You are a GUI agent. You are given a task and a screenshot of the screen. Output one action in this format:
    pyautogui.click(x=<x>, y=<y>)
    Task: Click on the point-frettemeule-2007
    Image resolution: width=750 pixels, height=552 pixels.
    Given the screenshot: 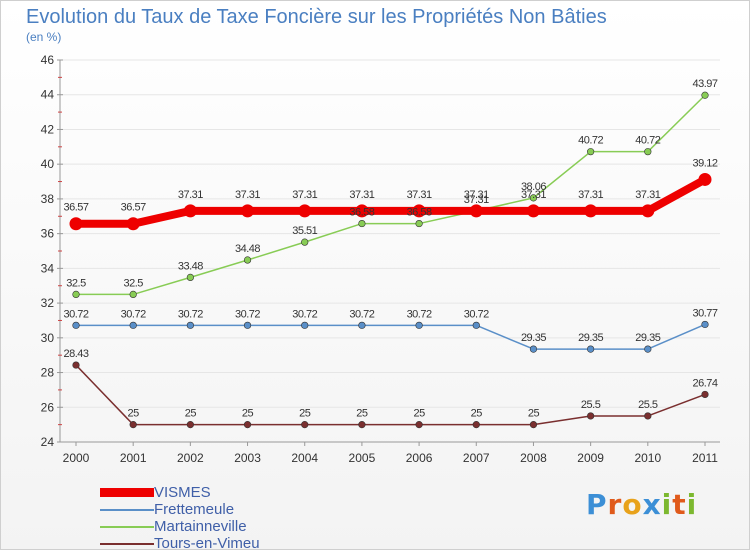 What is the action you would take?
    pyautogui.click(x=476, y=325)
    